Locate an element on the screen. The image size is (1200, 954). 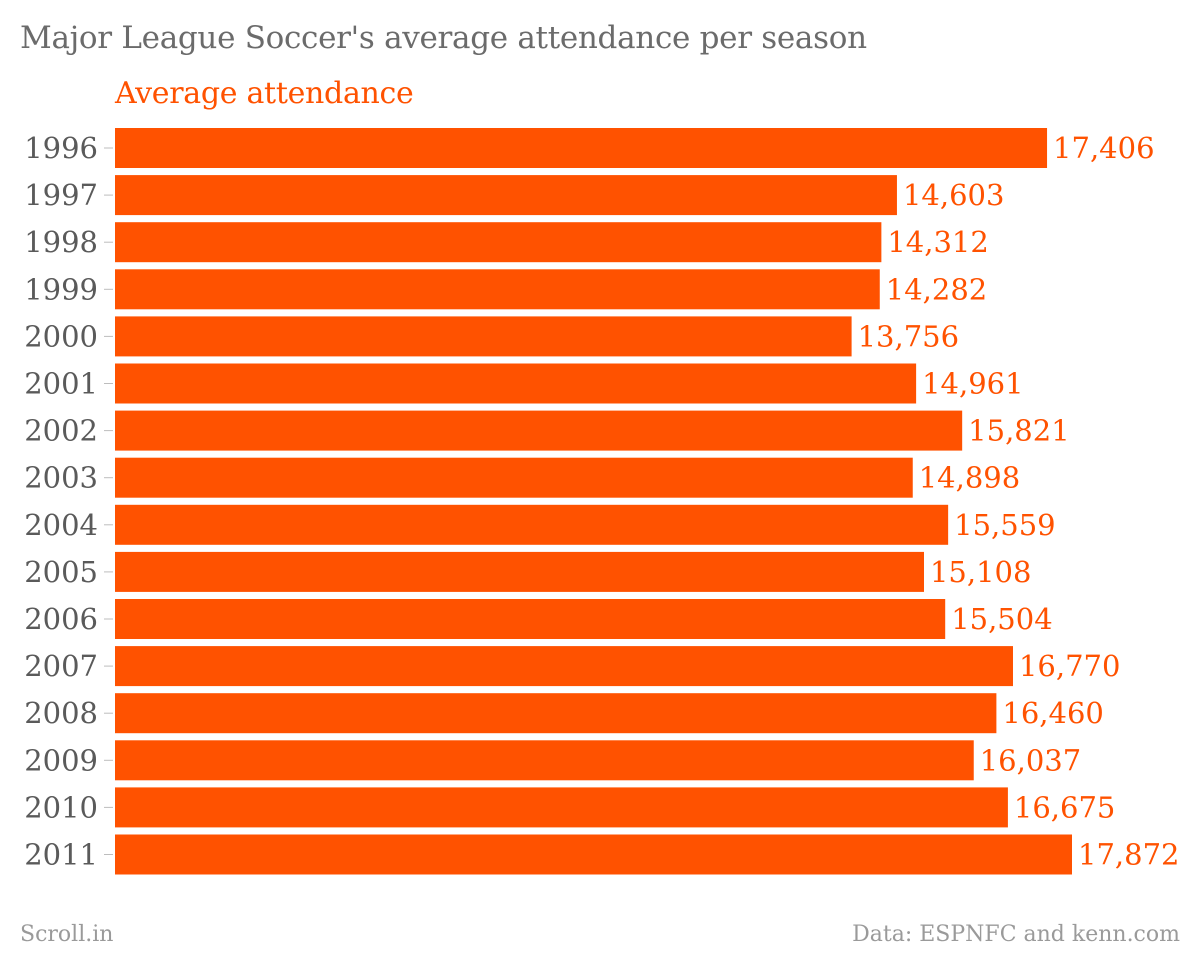
bar-value-label: 14,898 is located at coordinates (969, 478).